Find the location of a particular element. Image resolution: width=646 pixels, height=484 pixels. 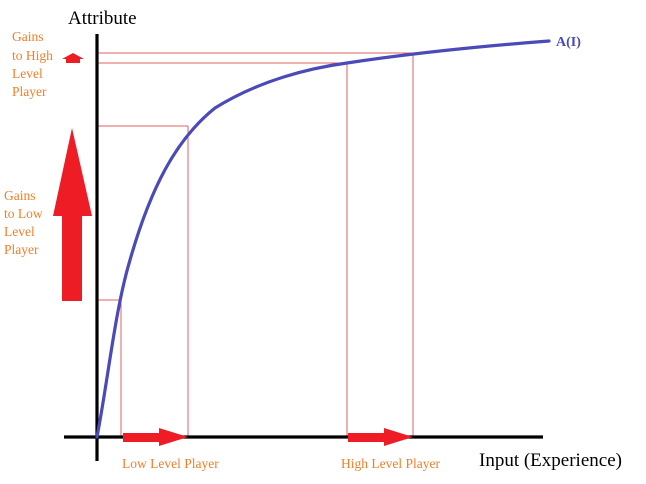

high-gains-line-1: Gains is located at coordinates (28, 36).